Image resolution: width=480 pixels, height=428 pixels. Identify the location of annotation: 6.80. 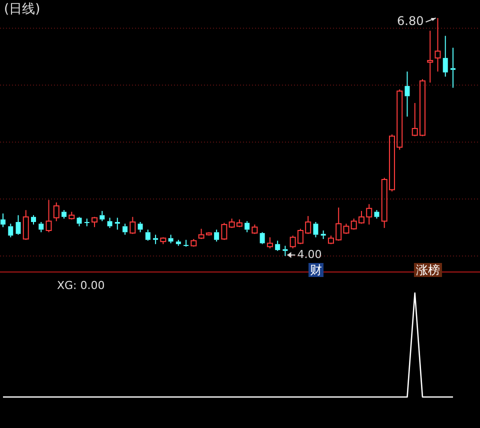
(410, 21).